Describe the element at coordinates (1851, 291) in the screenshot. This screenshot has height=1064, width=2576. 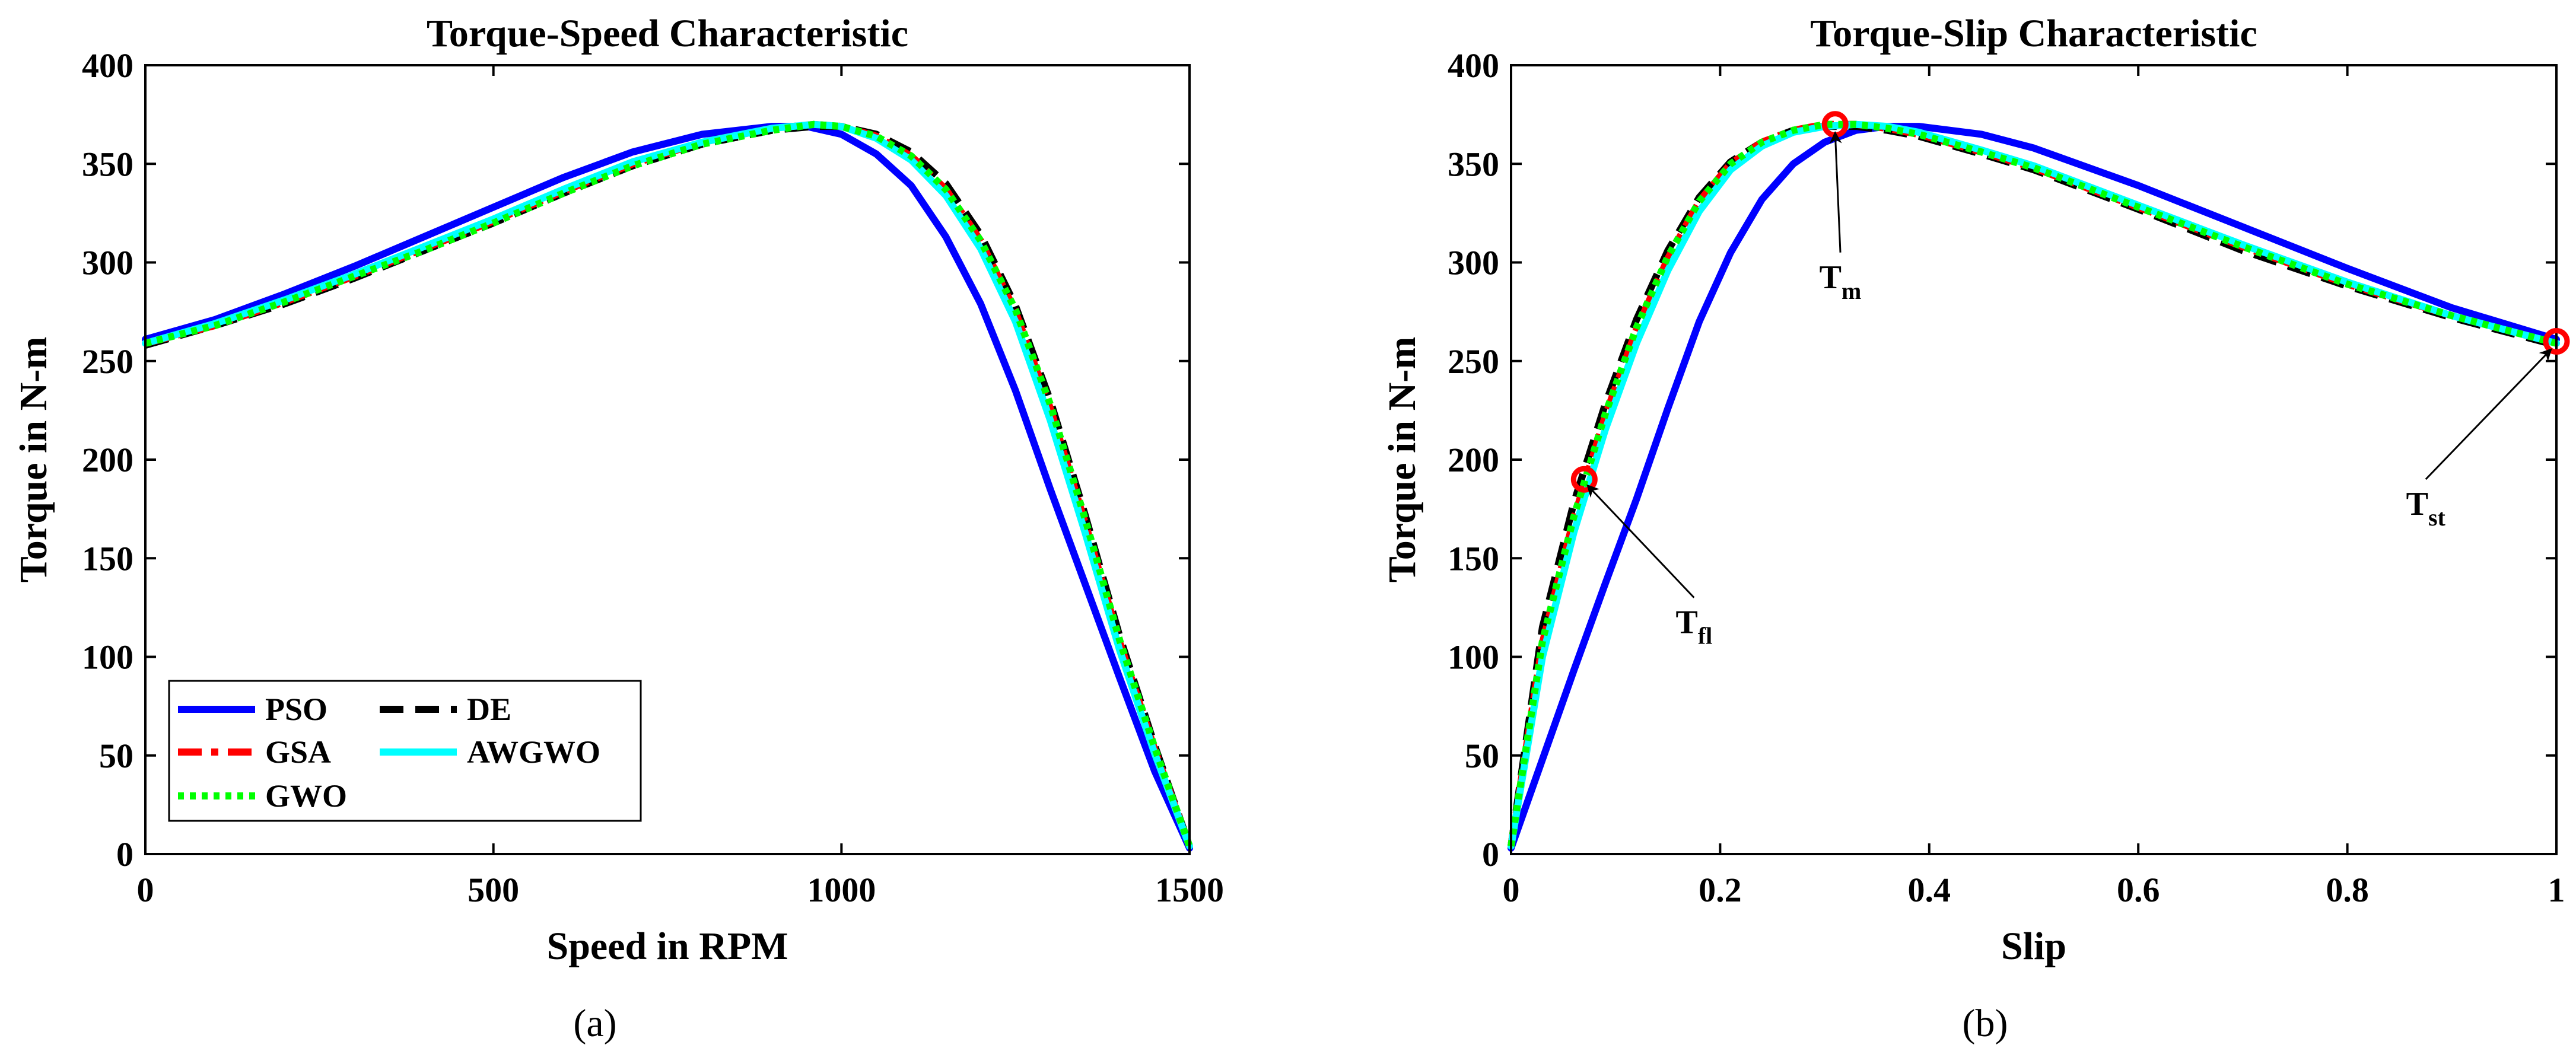
I see `annotation-sub: m` at that location.